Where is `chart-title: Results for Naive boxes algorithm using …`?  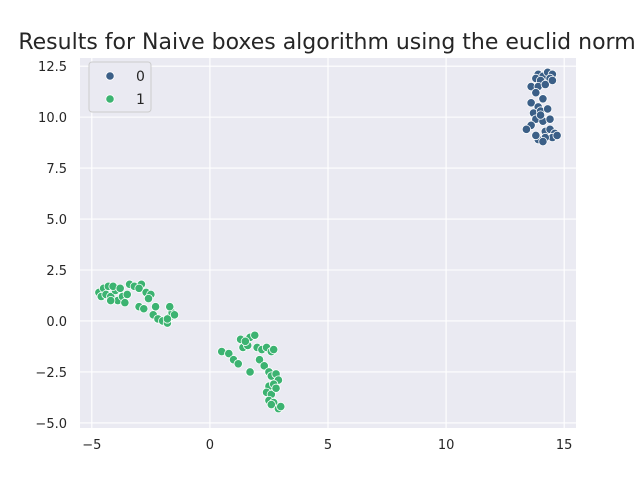
chart-title: Results for Naive boxes algorithm using … is located at coordinates (326, 42).